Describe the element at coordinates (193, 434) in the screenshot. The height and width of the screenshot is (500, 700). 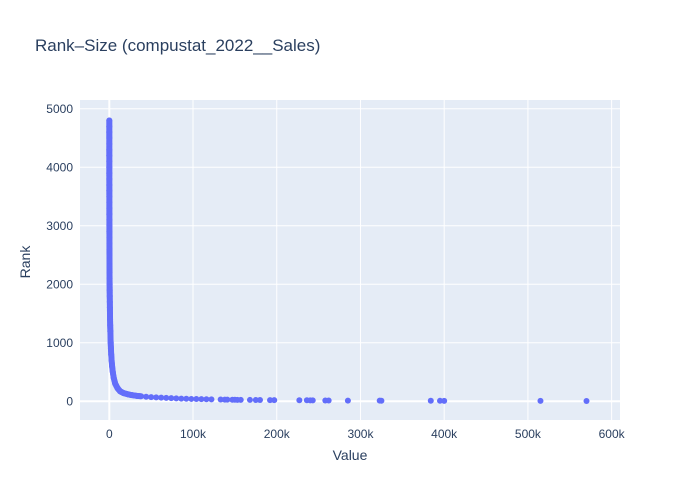
I see `x-tick-label: 100k` at that location.